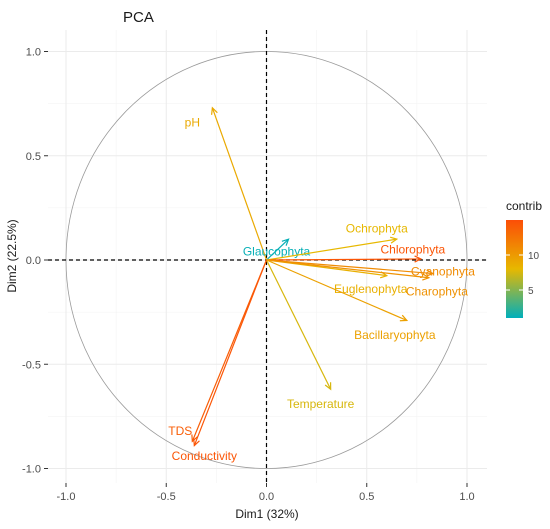  What do you see at coordinates (194, 438) in the screenshot?
I see `vector-arrowhead-tds` at bounding box center [194, 438].